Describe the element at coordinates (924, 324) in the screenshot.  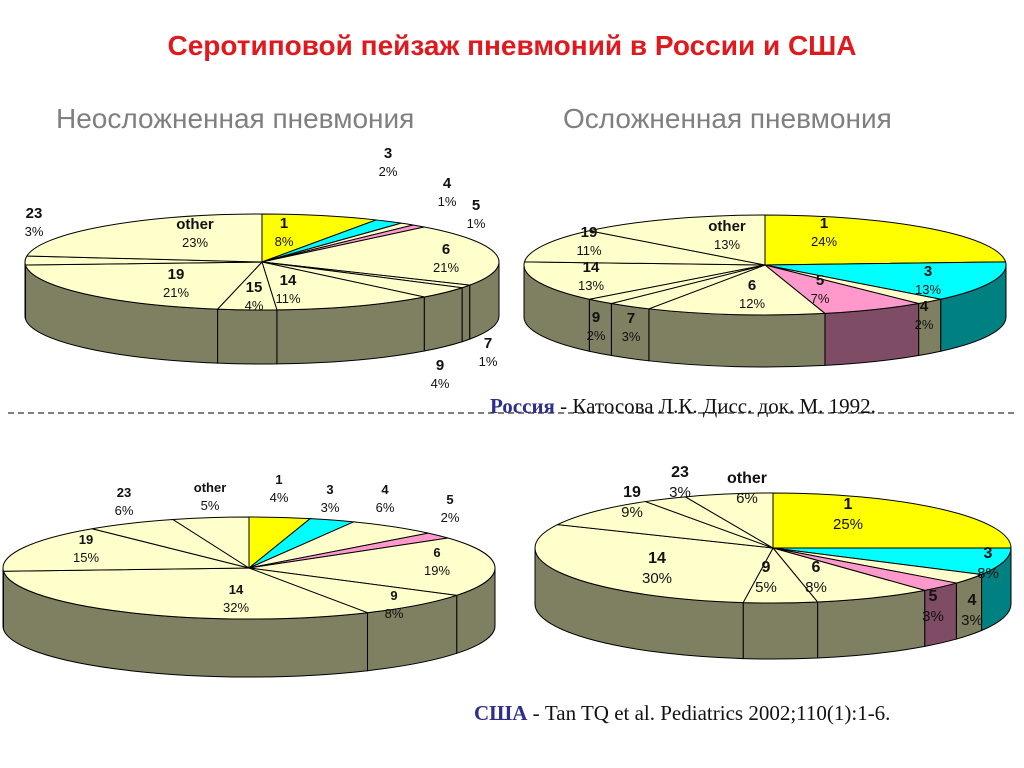
I see `slice-value-4: 2%` at that location.